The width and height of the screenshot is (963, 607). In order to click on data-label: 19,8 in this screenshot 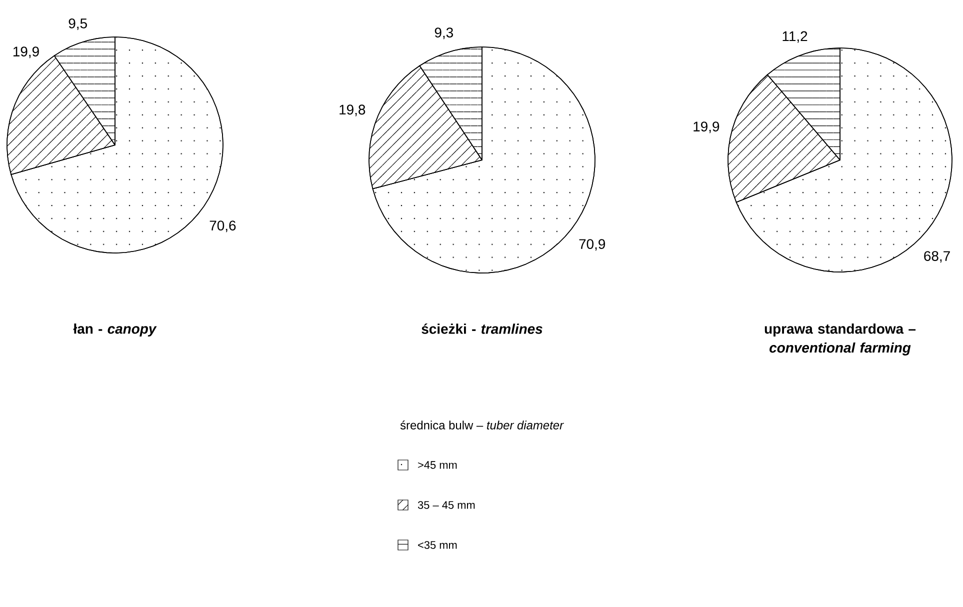, I will do `click(353, 110)`.